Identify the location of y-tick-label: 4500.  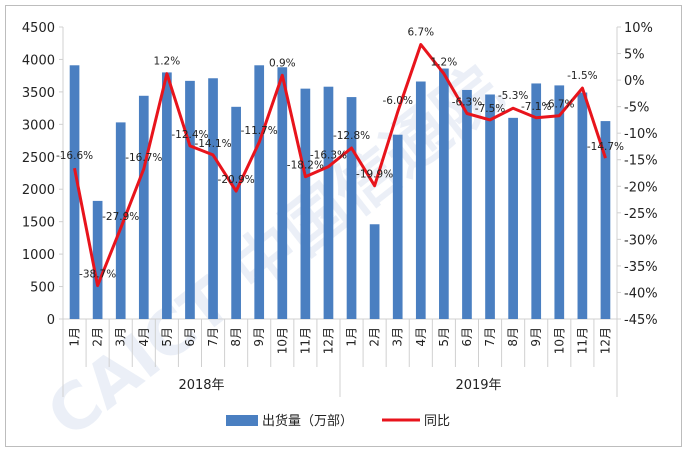
(38, 28).